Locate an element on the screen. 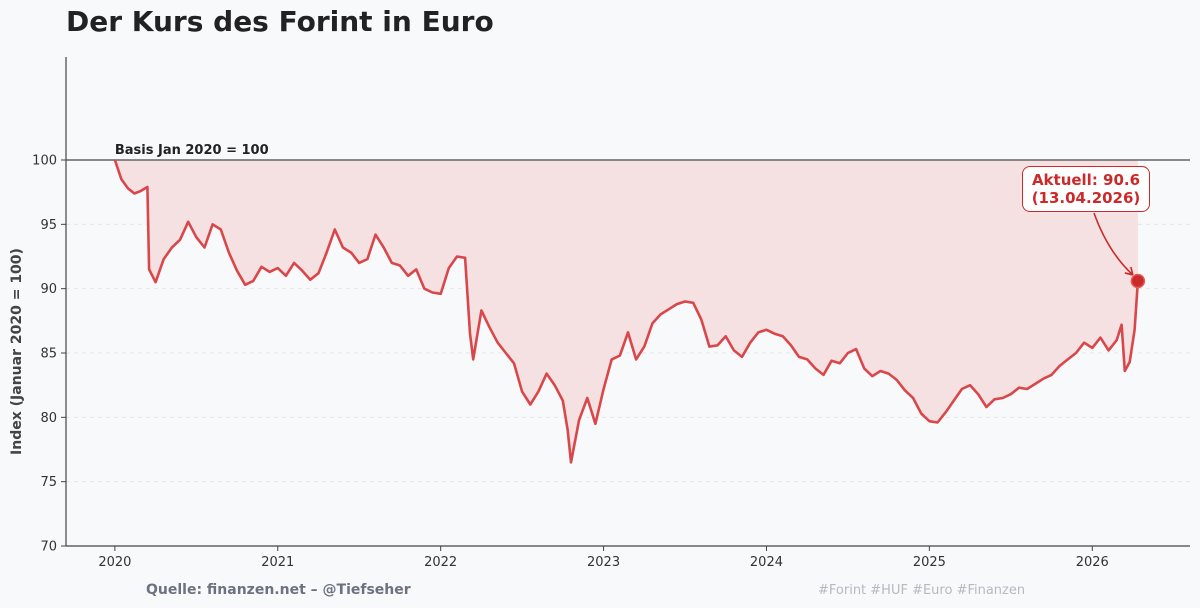  callout-line-1: Aktuell: 90.6 is located at coordinates (1086, 180).